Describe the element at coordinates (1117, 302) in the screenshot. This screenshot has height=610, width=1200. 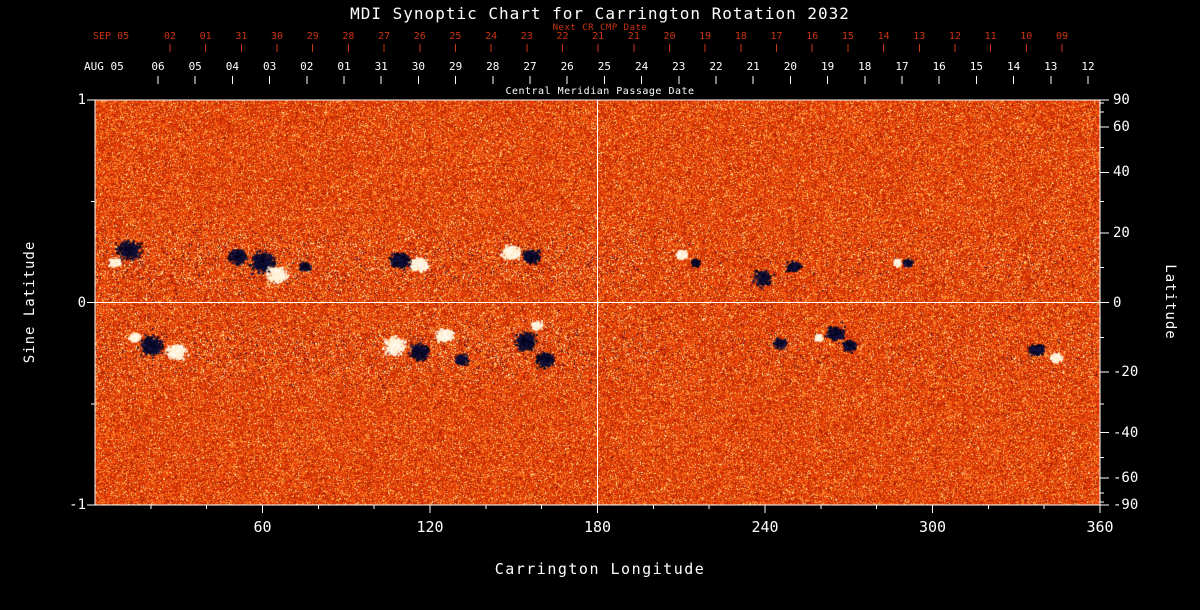
I see `latitude-tick-label: 0` at that location.